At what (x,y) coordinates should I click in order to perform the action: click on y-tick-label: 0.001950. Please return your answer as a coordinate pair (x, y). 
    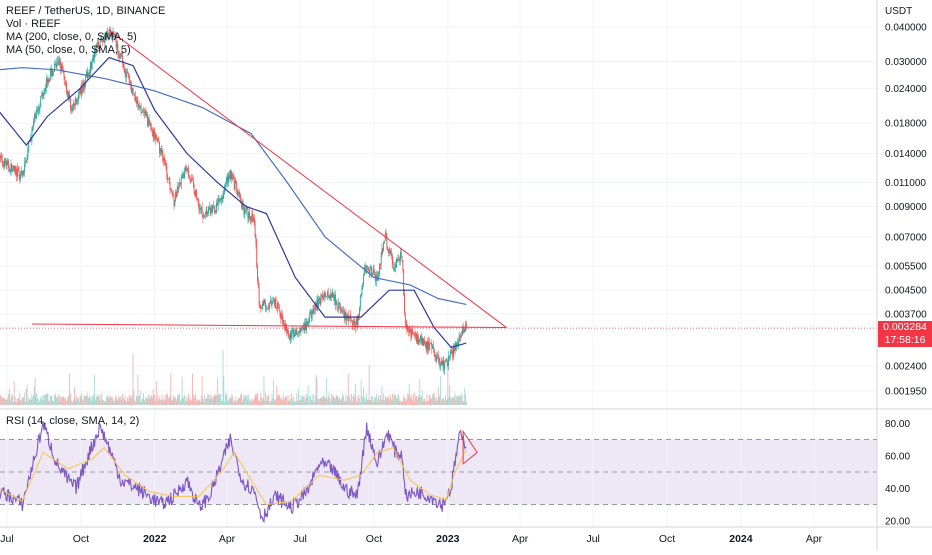
    Looking at the image, I should click on (906, 391).